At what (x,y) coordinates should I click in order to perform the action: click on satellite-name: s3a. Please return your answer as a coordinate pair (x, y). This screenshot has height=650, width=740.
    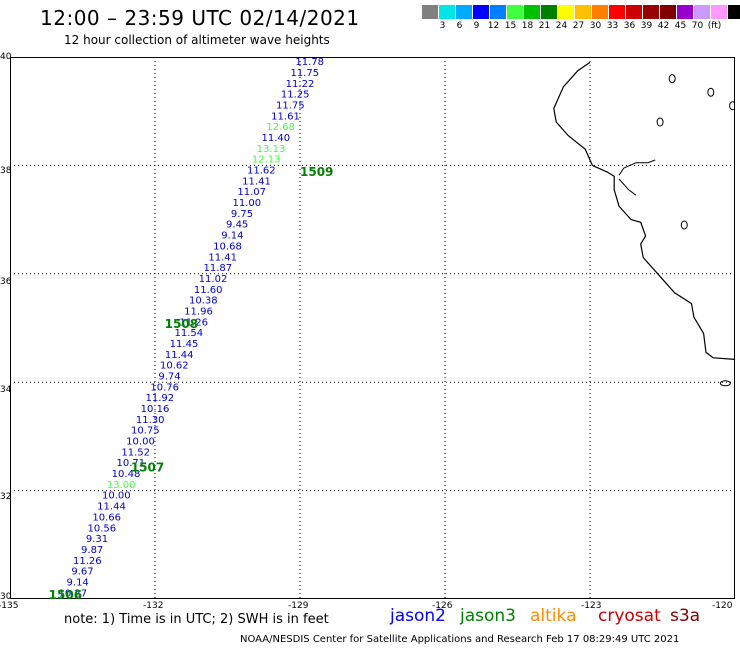
    Looking at the image, I should click on (685, 616).